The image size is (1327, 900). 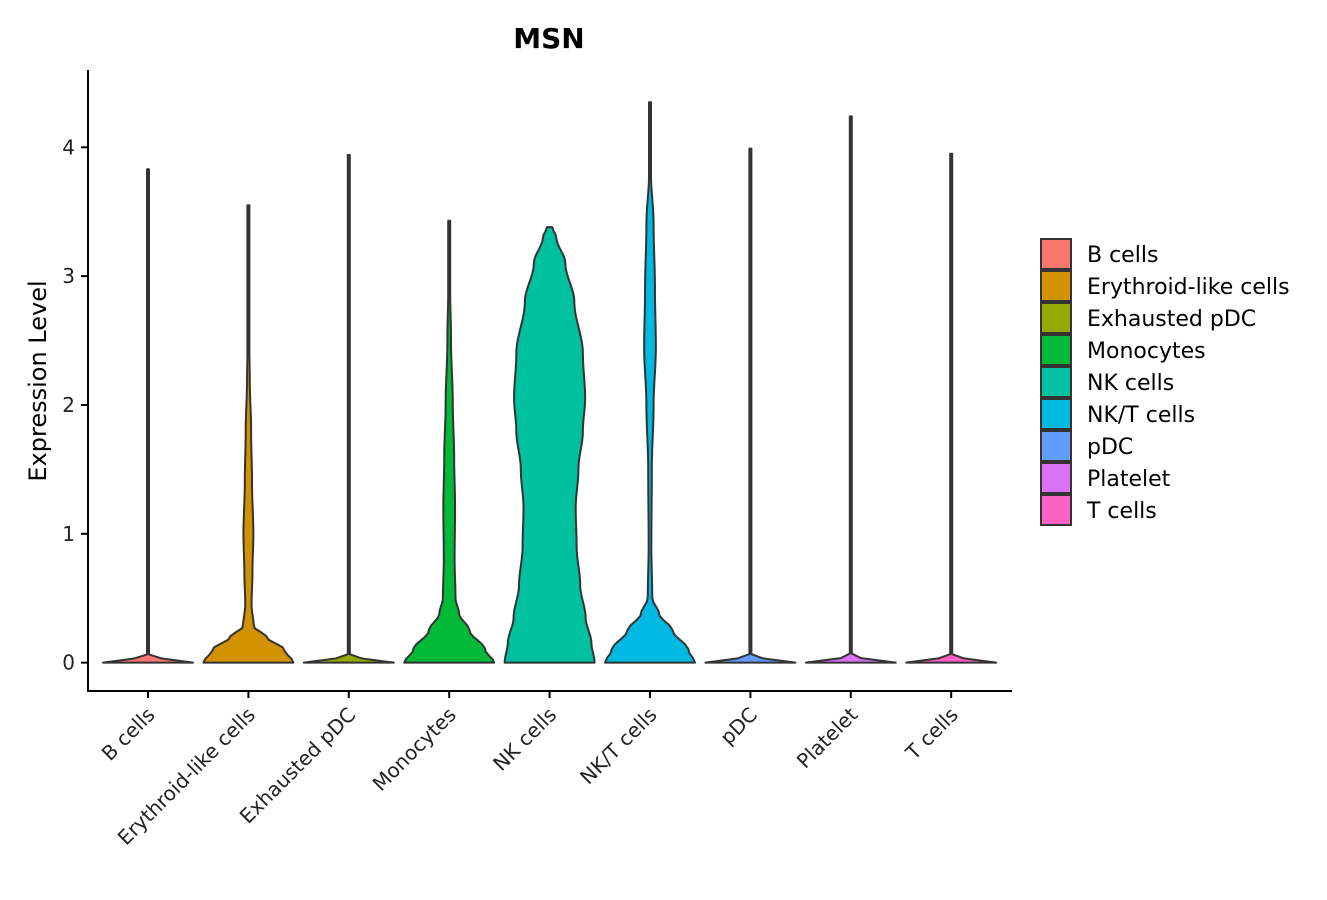 I want to click on violin-platelet, so click(x=850, y=389).